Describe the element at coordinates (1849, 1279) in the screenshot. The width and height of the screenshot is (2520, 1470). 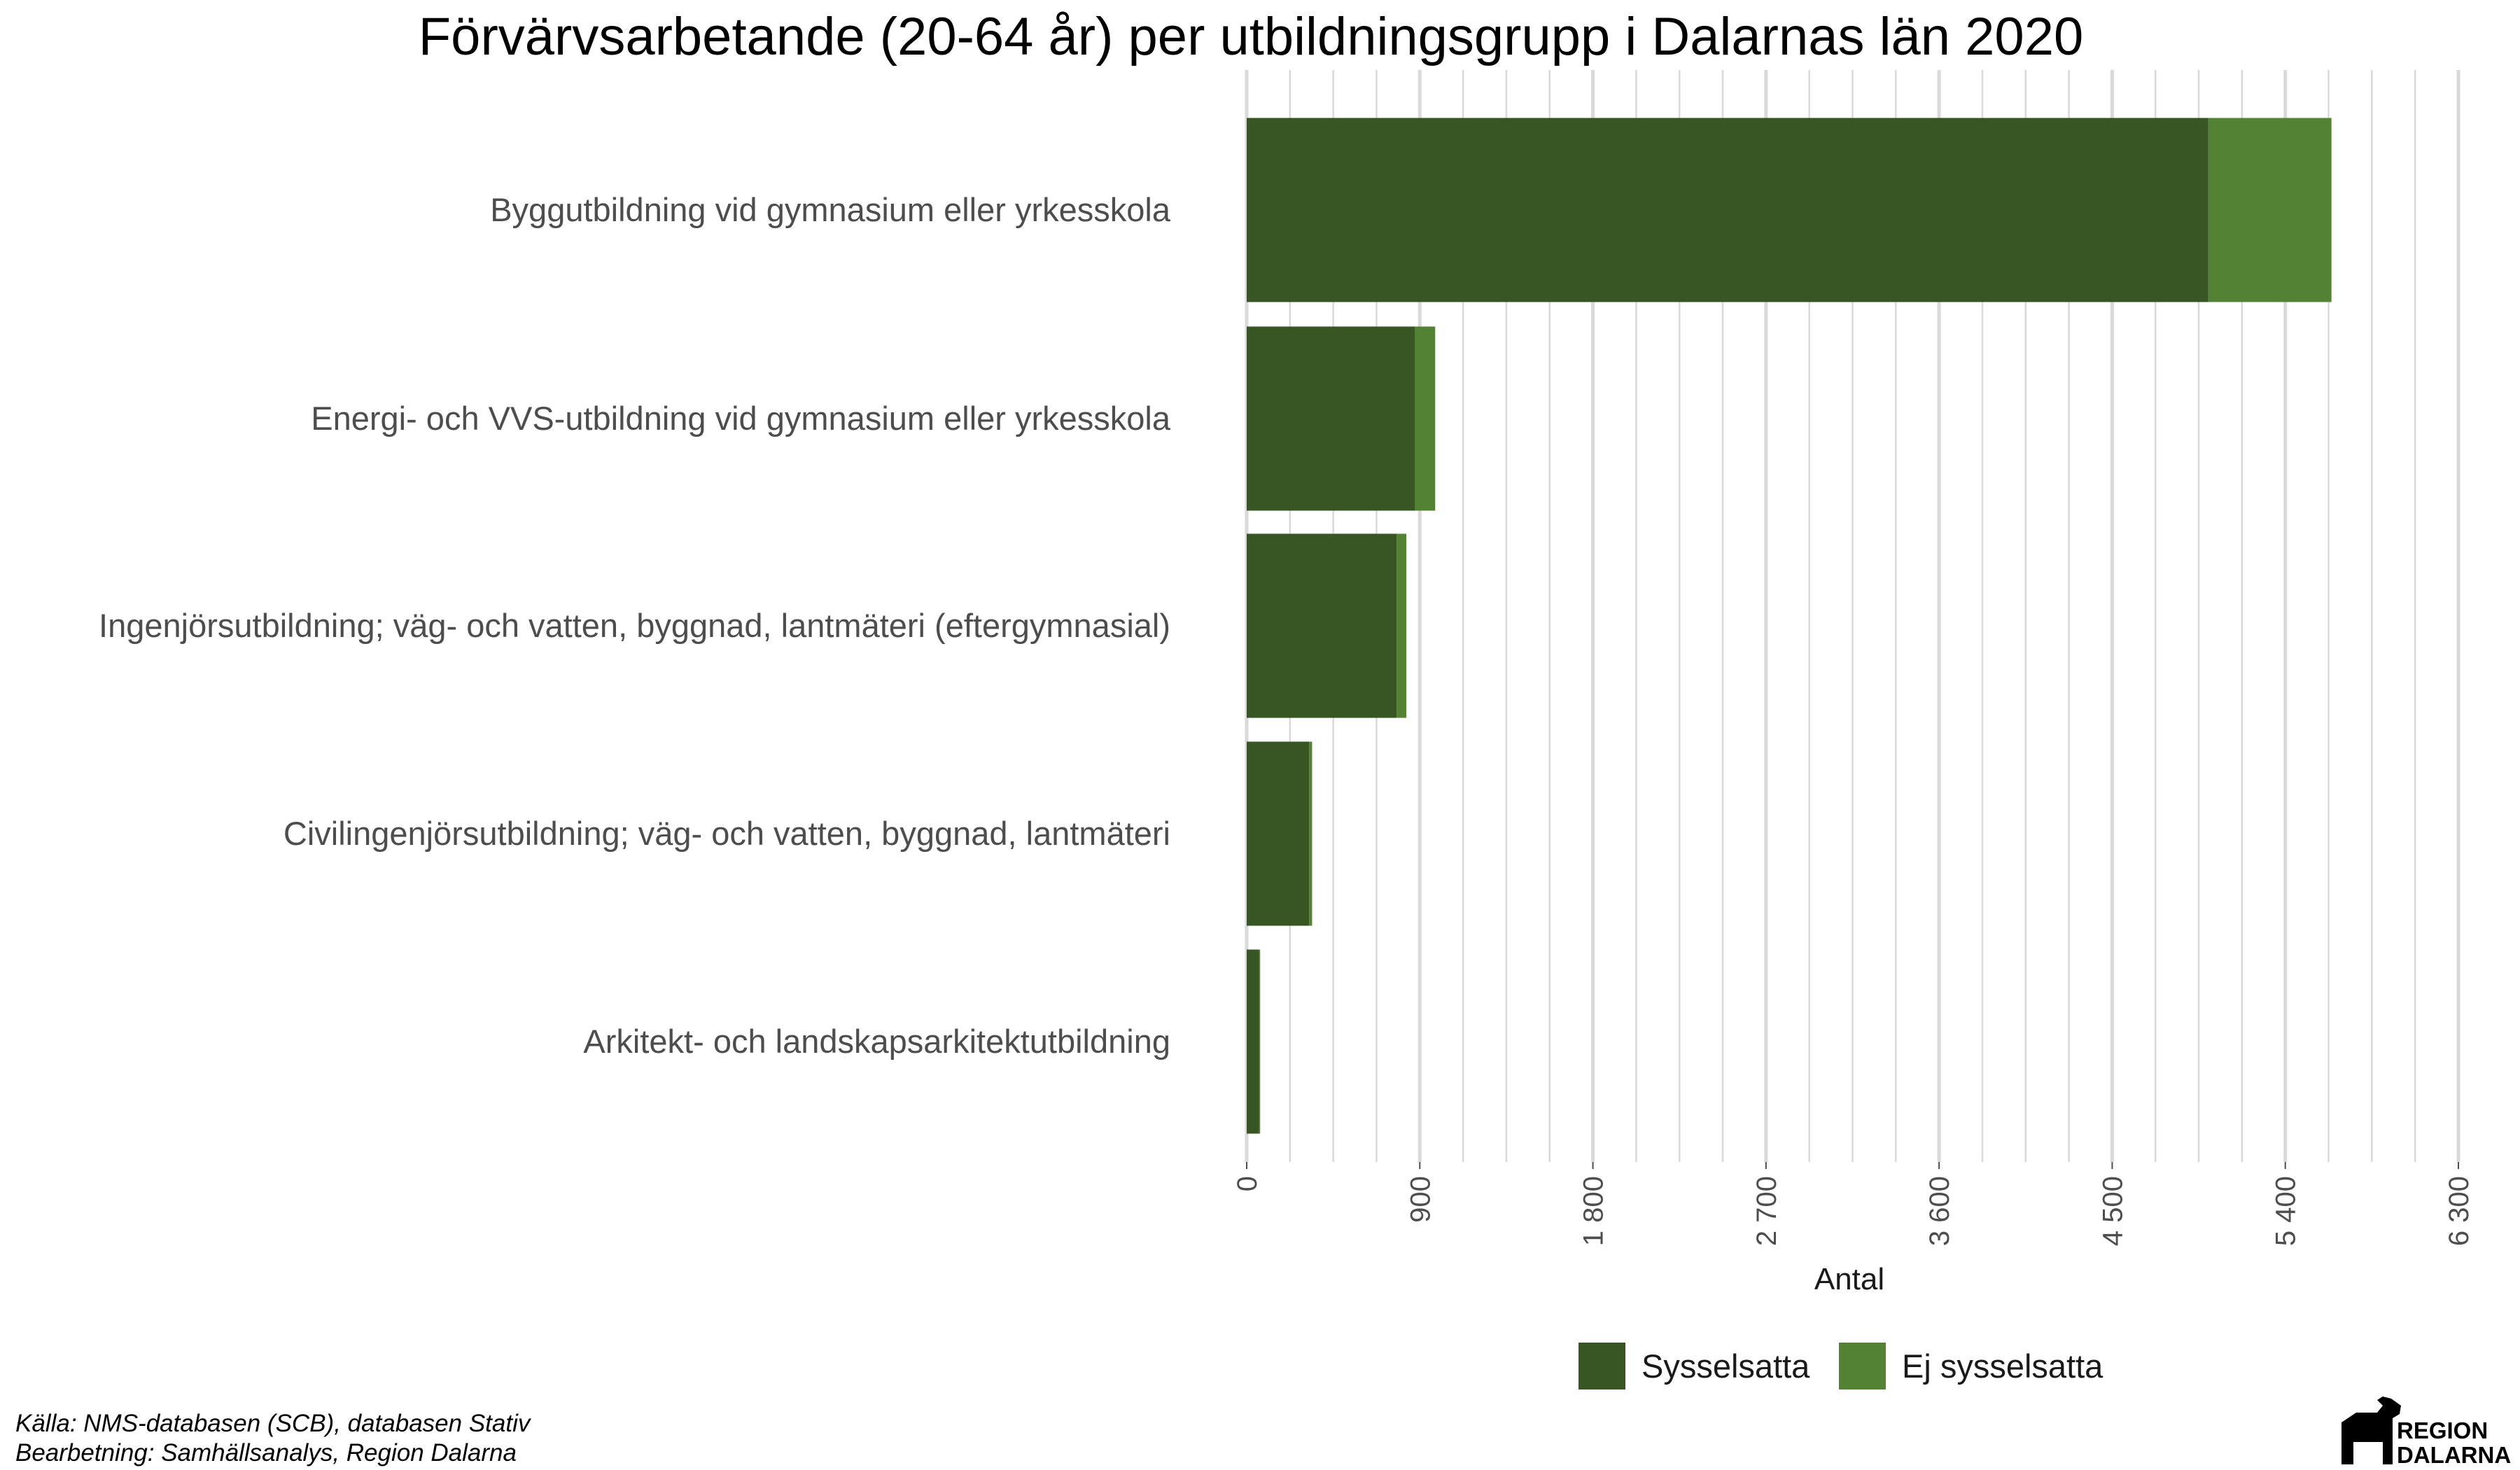
I see `x-axis-title: Antal` at that location.